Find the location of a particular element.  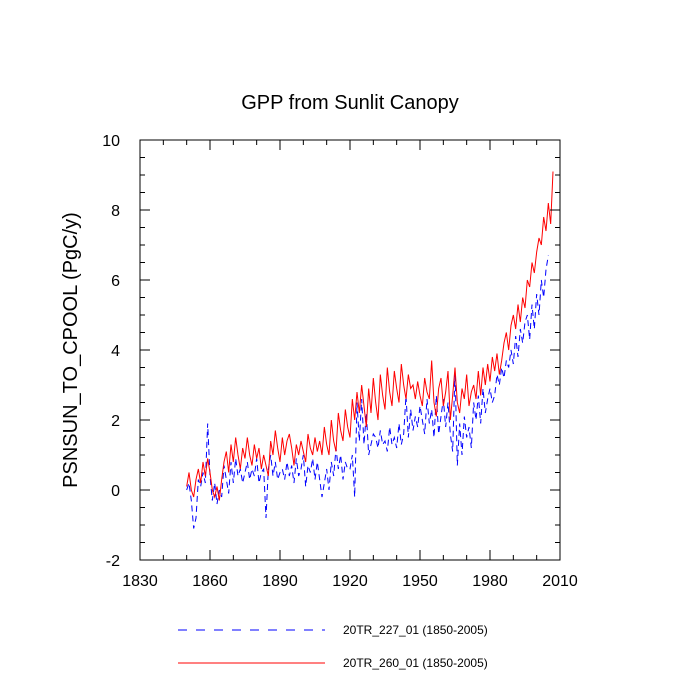

y-axis-label: PSNSUN_TO_CPOOL (PgC/y) is located at coordinates (71, 350).